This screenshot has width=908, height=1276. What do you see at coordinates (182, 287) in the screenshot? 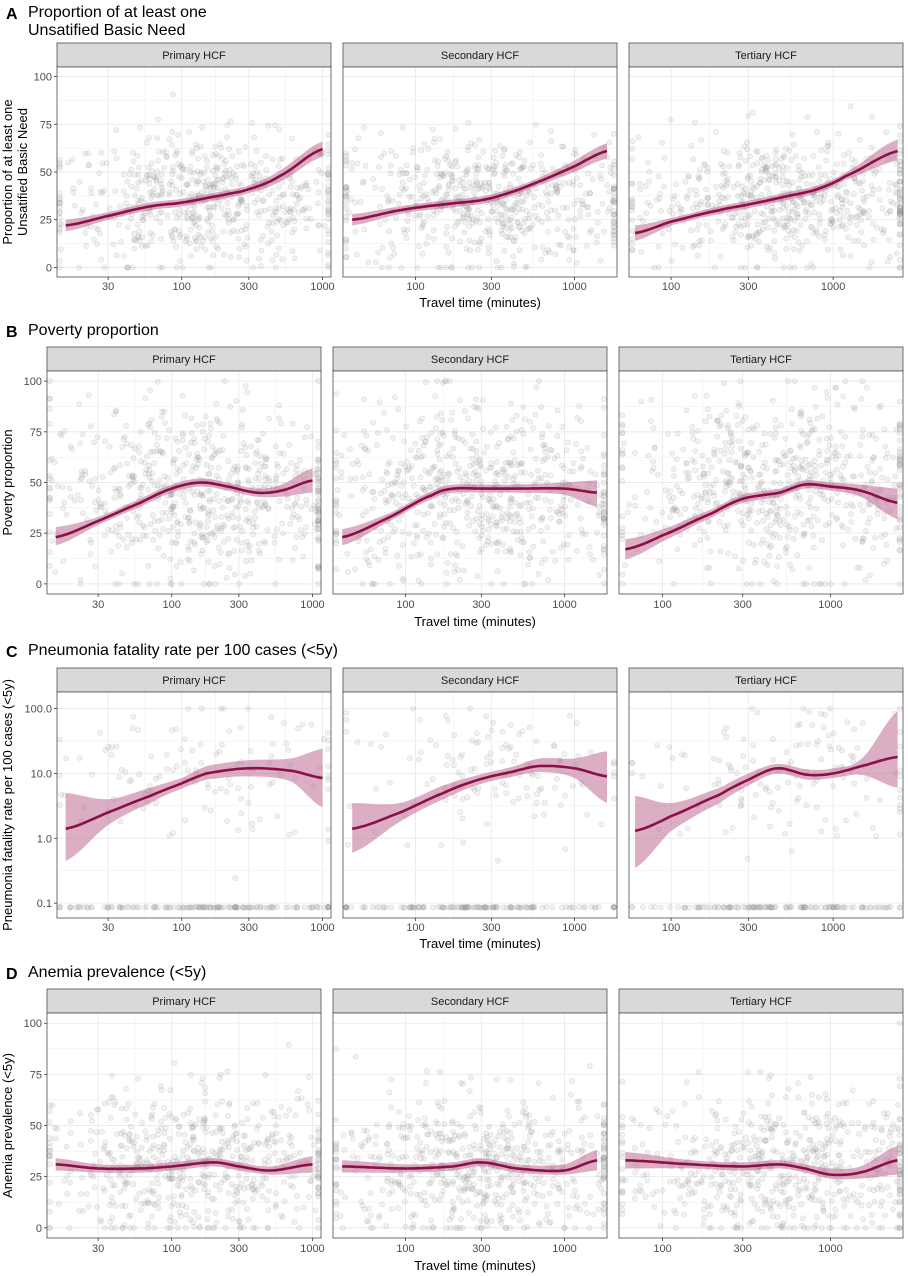
I see `x-tick-label: 100` at bounding box center [182, 287].